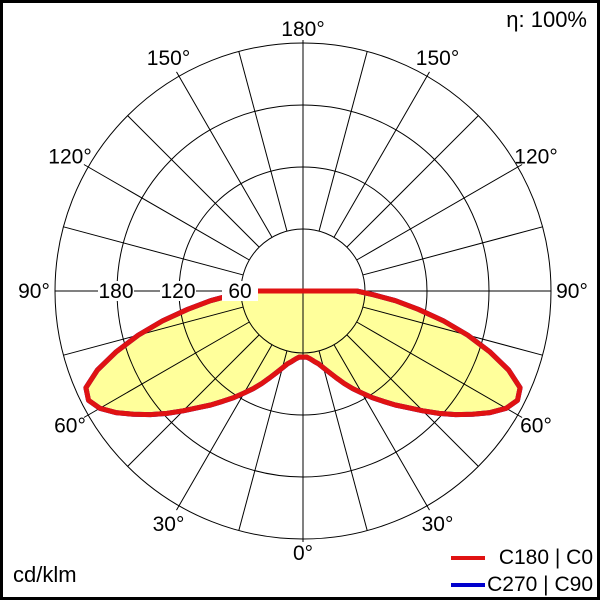 This screenshot has width=600, height=600. I want to click on radial-label: 180, so click(115, 291).